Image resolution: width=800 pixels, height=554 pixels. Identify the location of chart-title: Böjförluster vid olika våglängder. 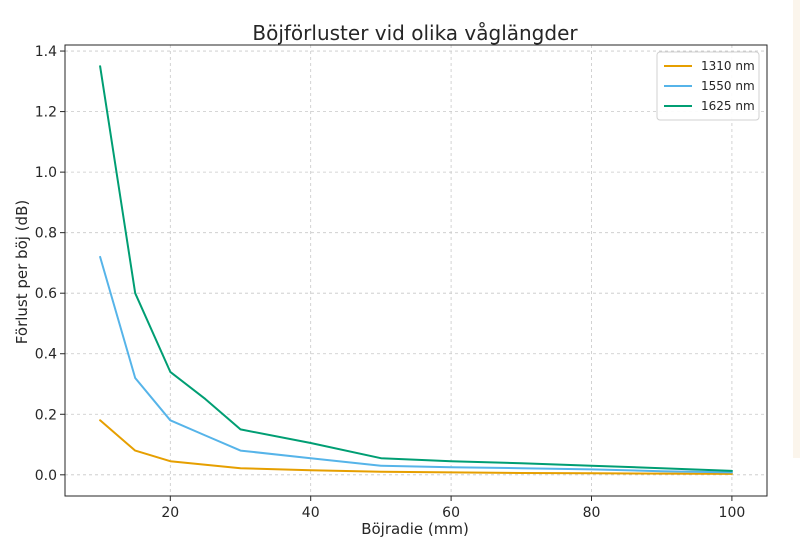
(415, 33).